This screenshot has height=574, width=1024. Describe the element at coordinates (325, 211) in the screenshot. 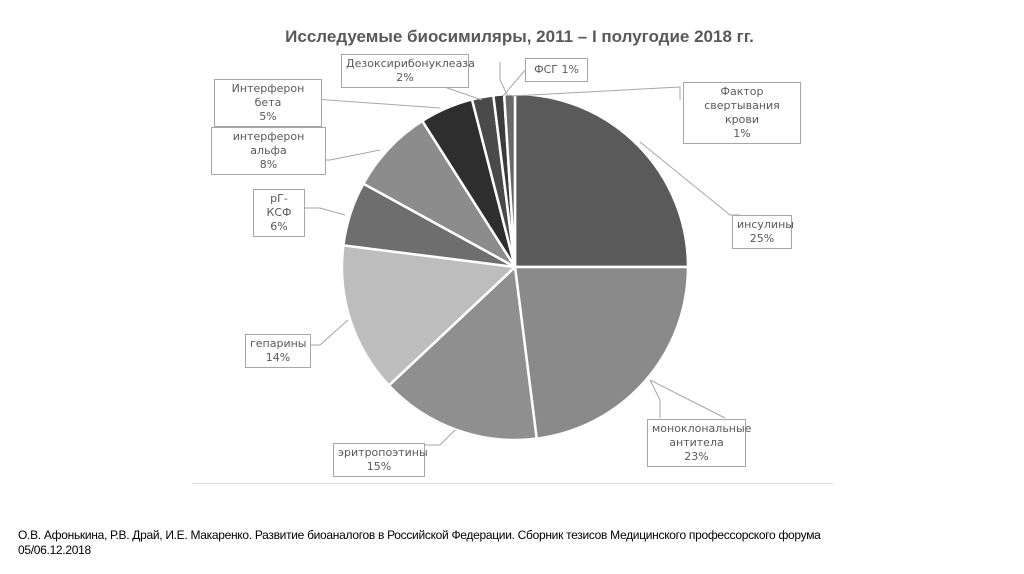

I see `leader-gcsf` at that location.